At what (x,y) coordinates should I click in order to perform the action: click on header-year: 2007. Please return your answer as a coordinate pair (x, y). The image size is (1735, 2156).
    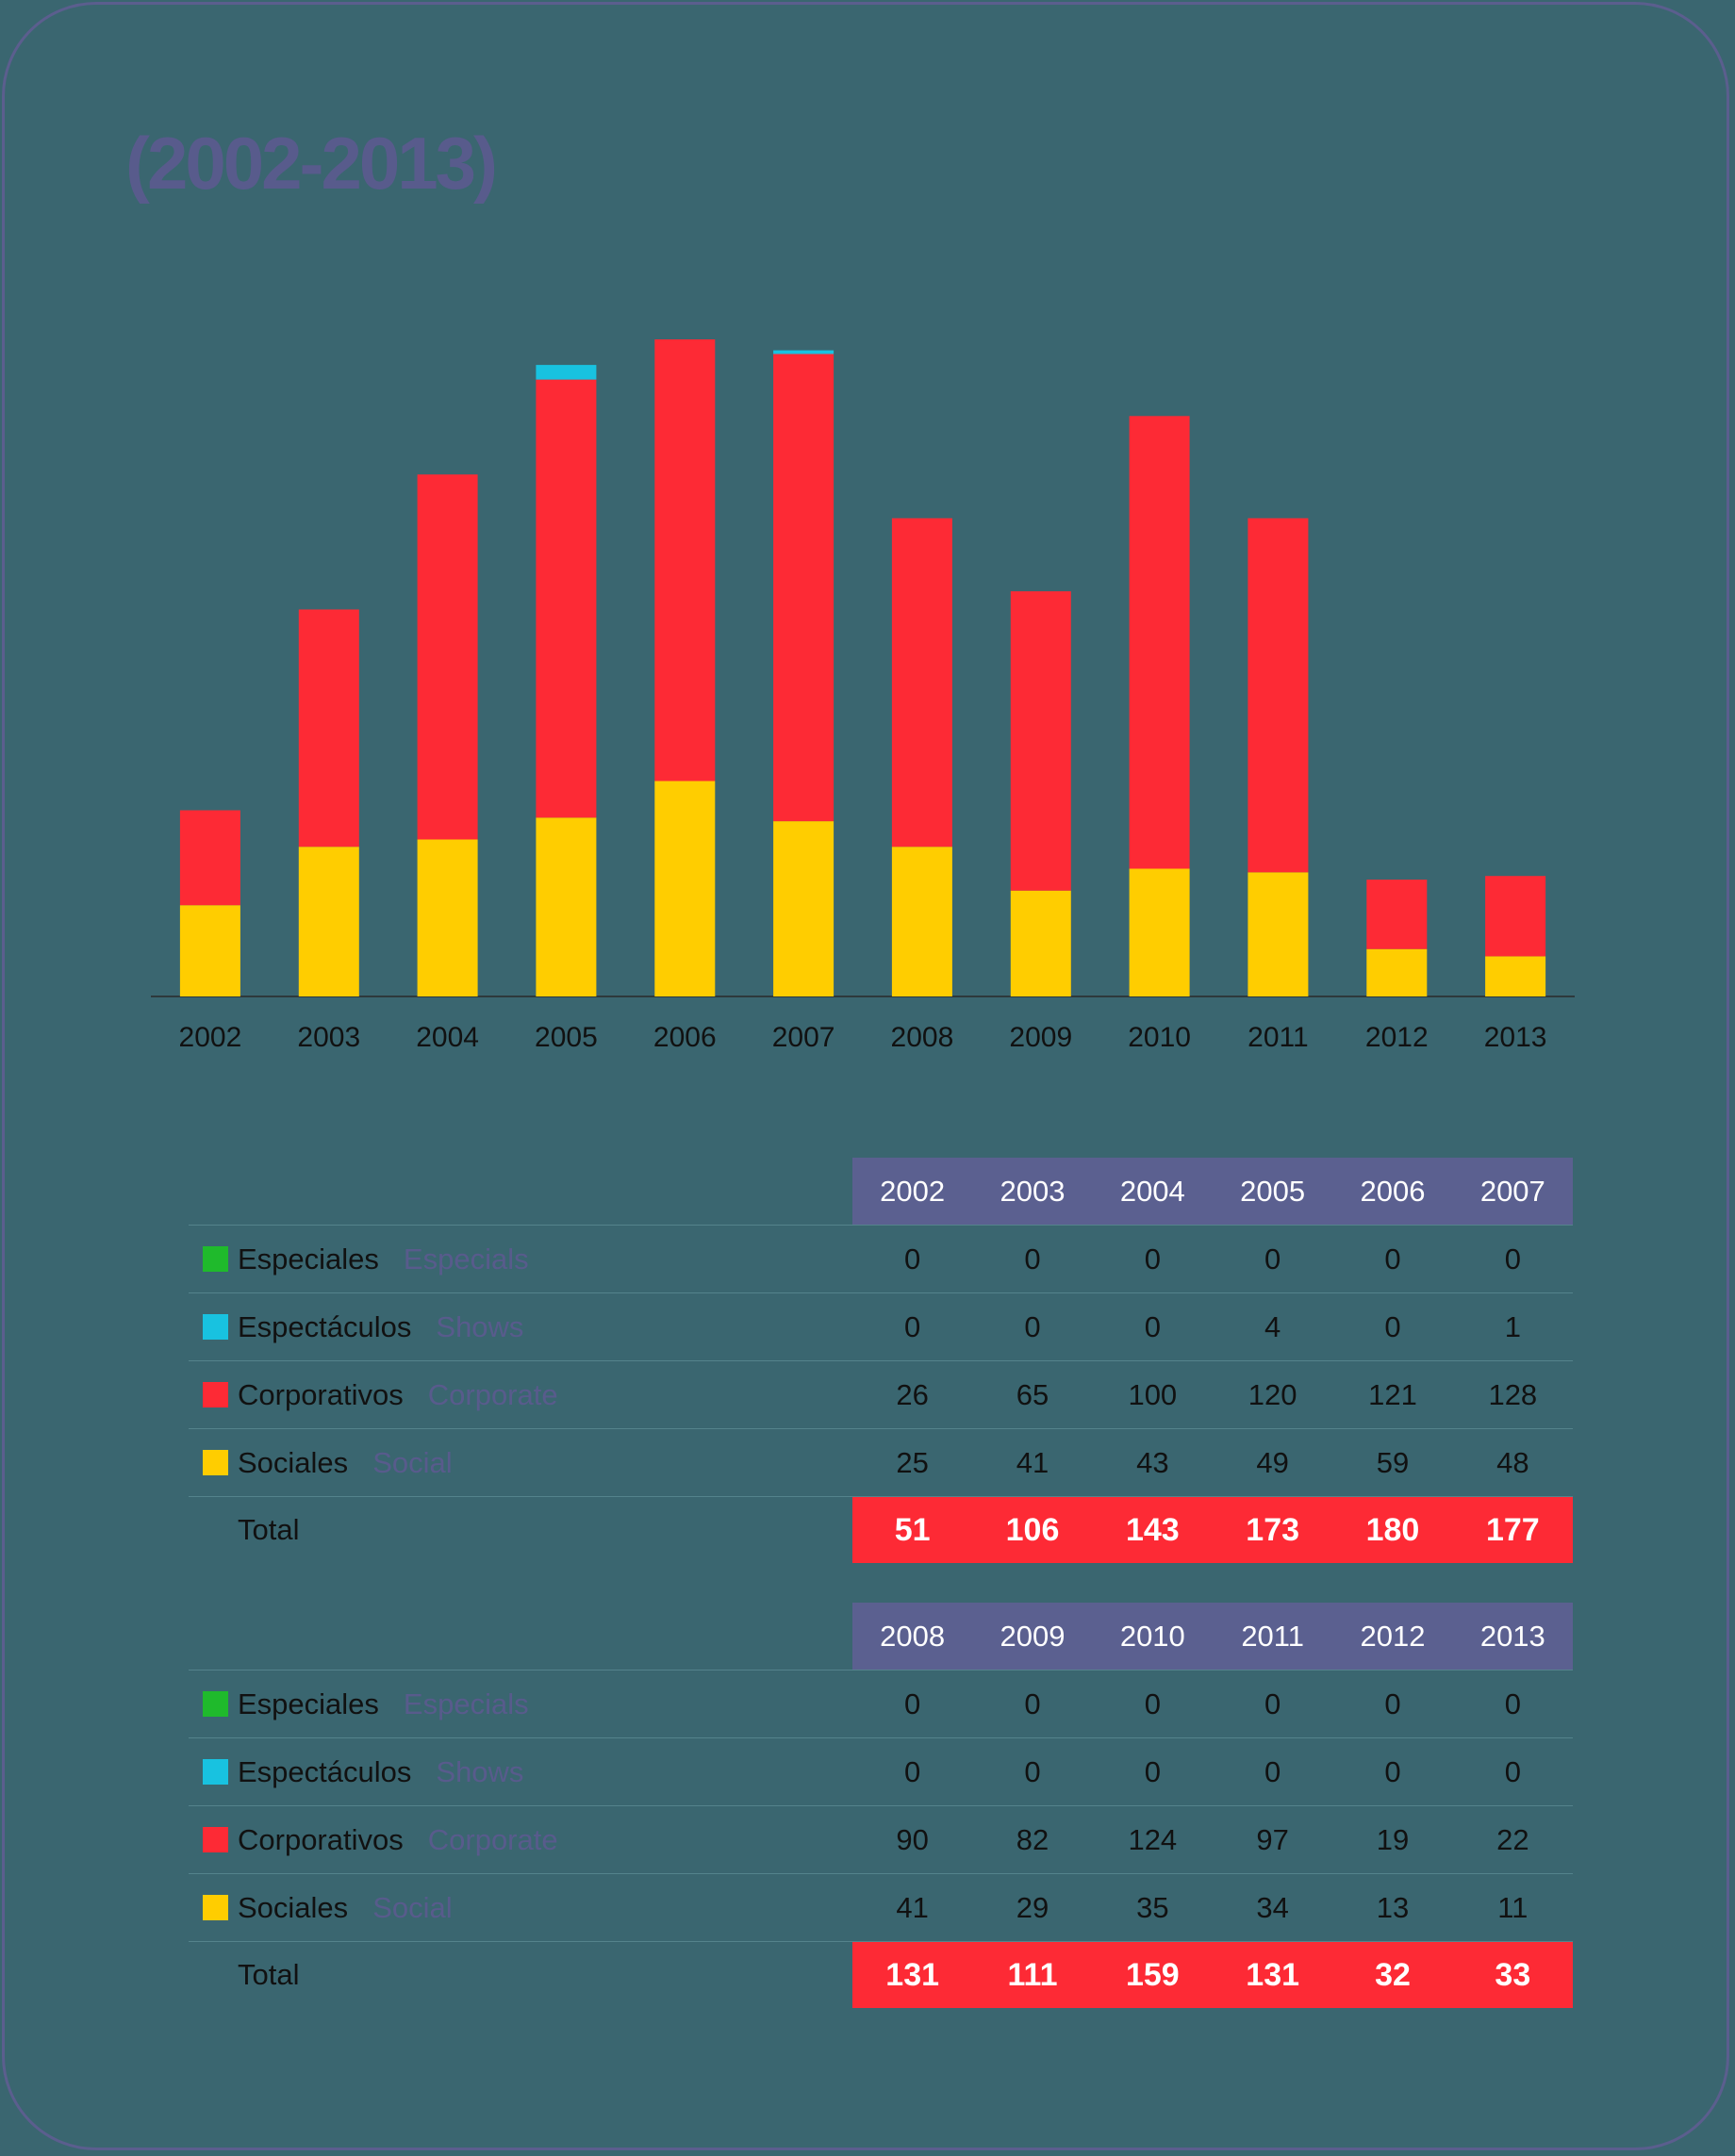
    Looking at the image, I should click on (1512, 1192).